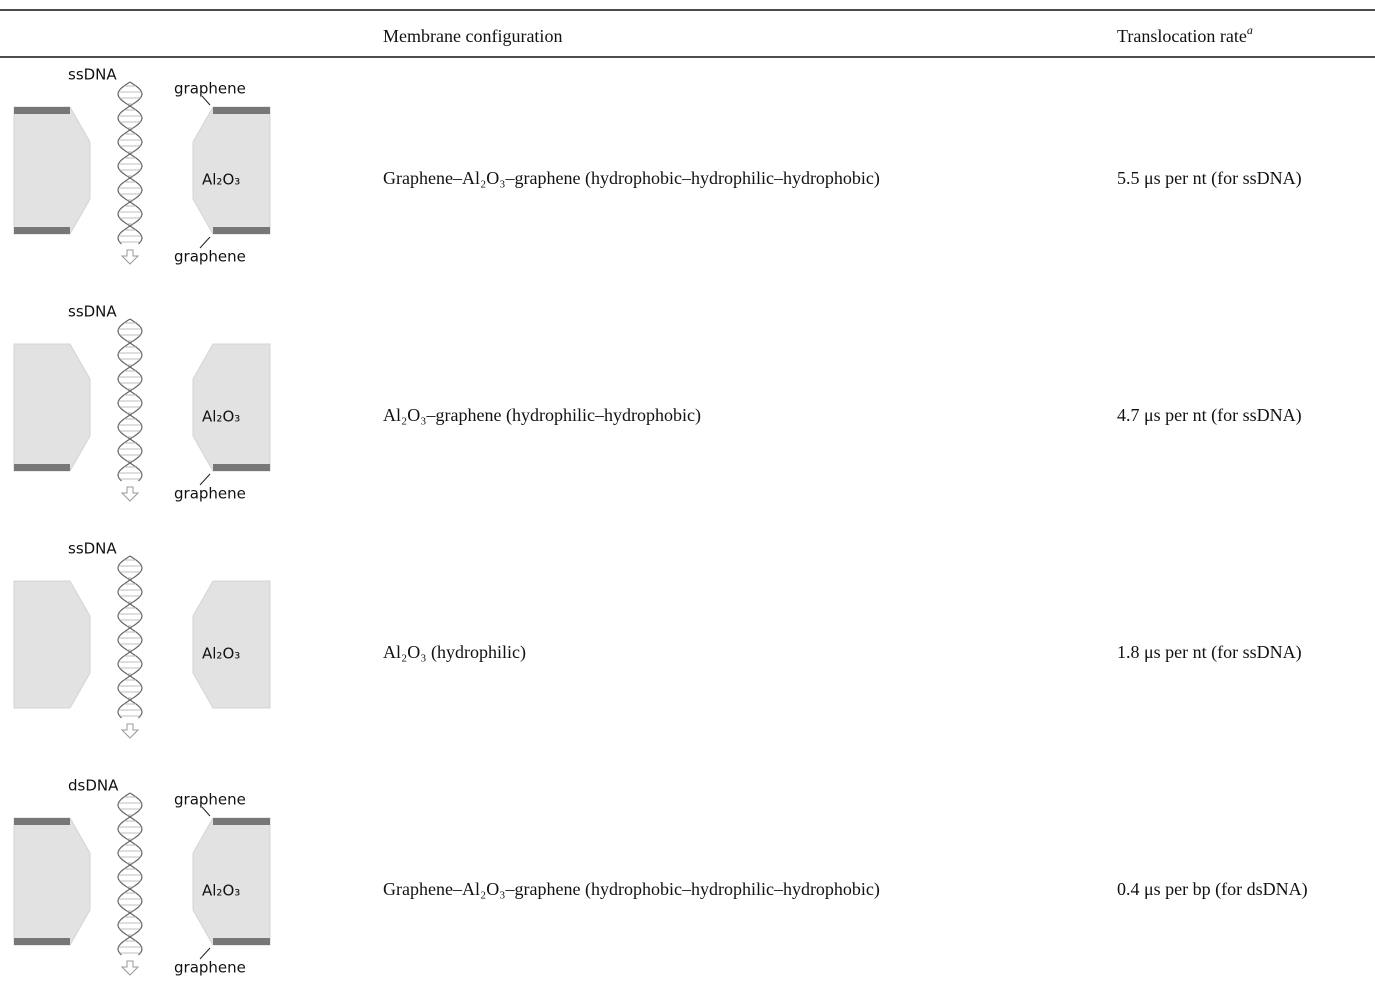 The width and height of the screenshot is (1375, 987). What do you see at coordinates (1209, 652) in the screenshot?
I see `rate-cell: 1.8 μs per nt (for ssDNA)` at bounding box center [1209, 652].